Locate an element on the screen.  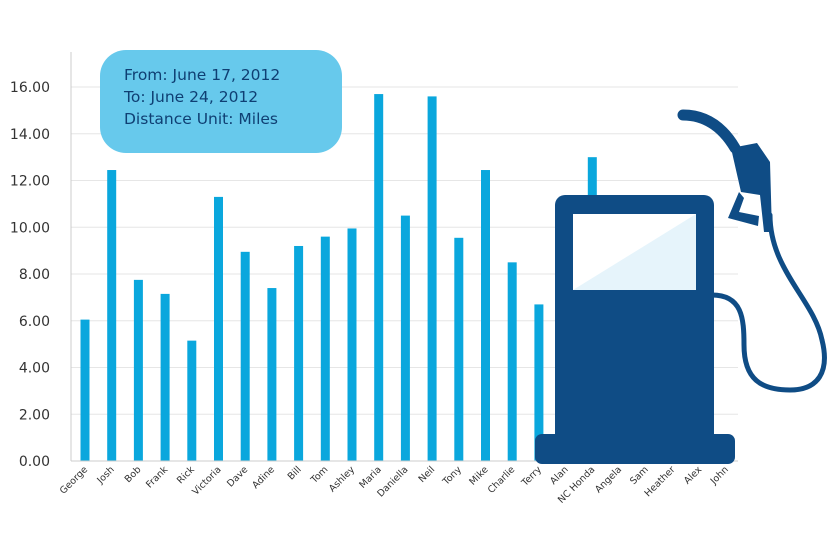
pump-base is located at coordinates (635, 449).